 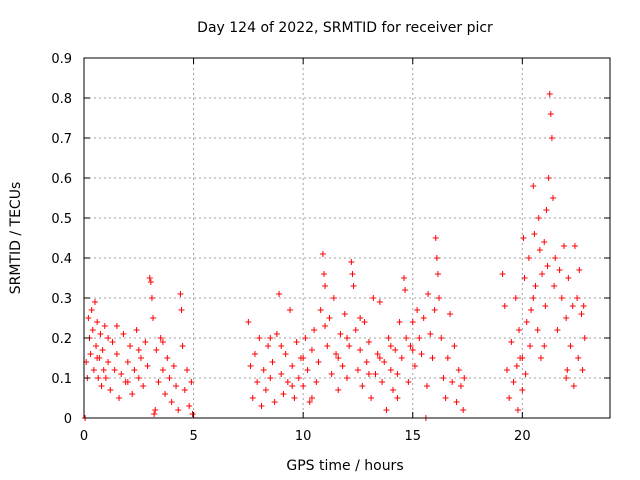 What do you see at coordinates (412, 436) in the screenshot?
I see `x-tick-label: 15` at bounding box center [412, 436].